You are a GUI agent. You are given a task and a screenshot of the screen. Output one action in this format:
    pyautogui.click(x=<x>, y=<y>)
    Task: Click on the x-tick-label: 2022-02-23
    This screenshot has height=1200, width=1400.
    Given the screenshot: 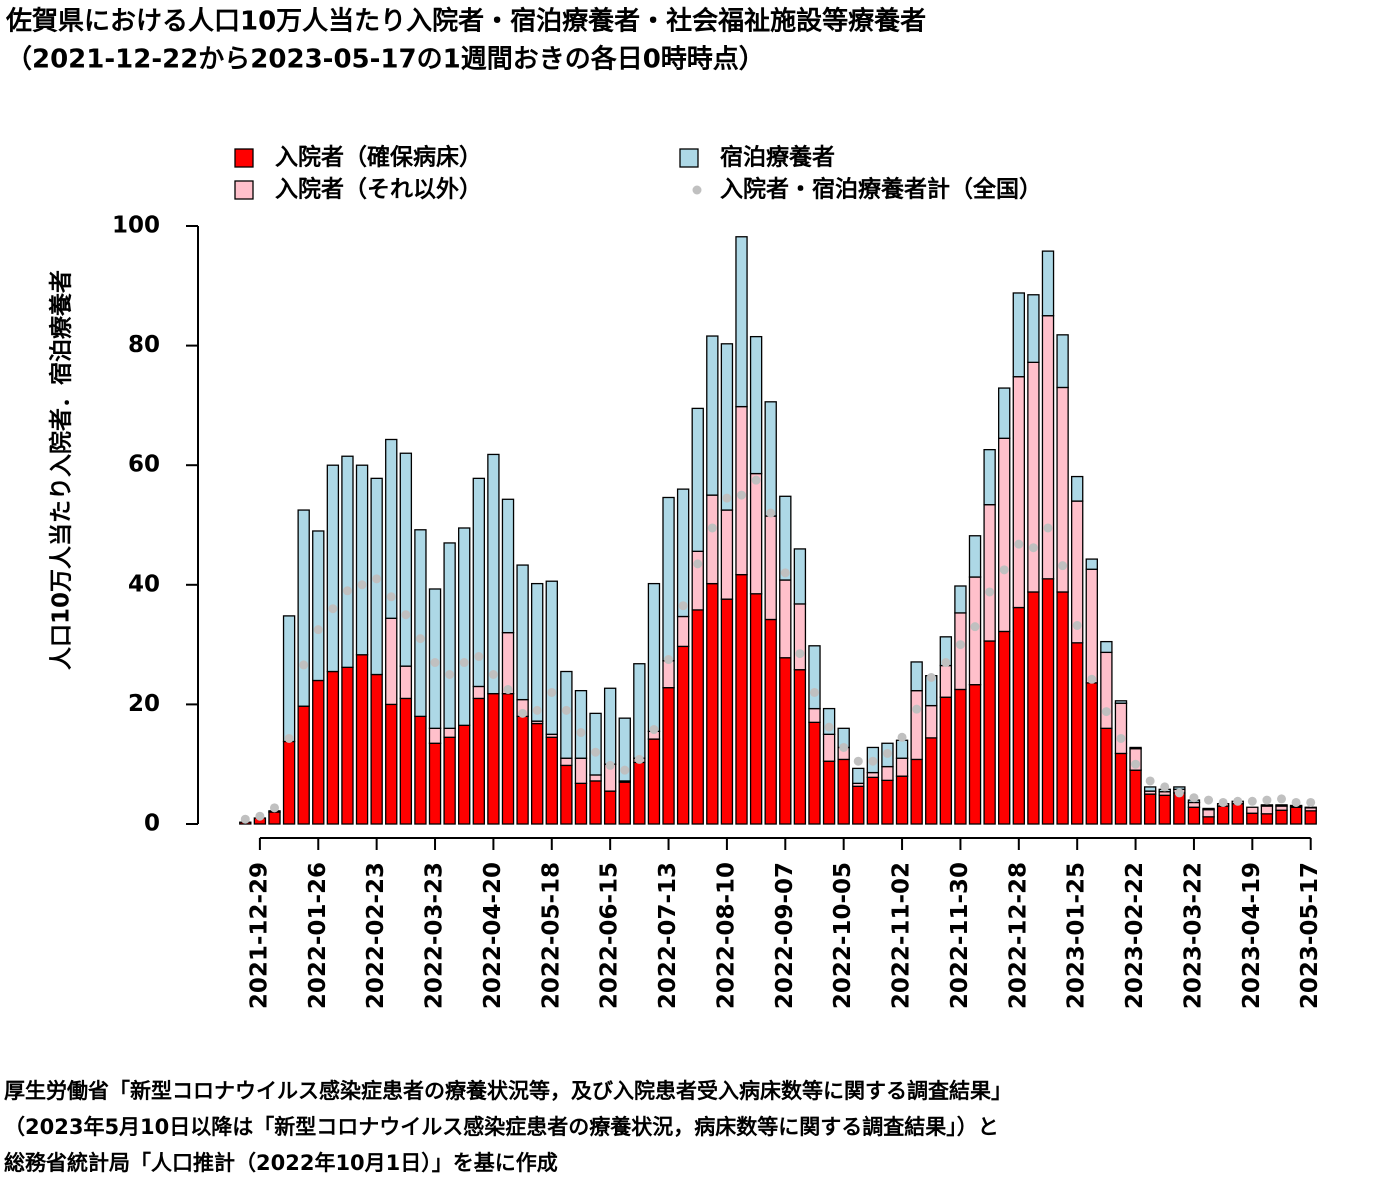 What is the action you would take?
    pyautogui.click(x=376, y=935)
    